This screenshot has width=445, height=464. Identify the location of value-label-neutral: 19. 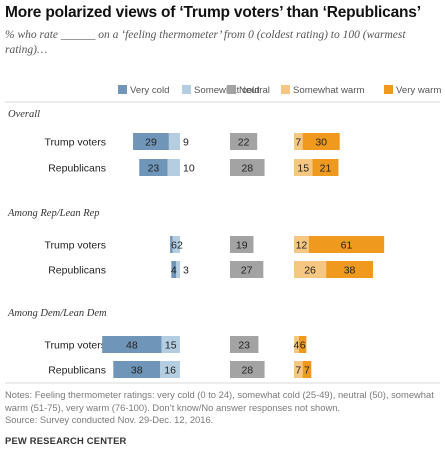
(242, 246).